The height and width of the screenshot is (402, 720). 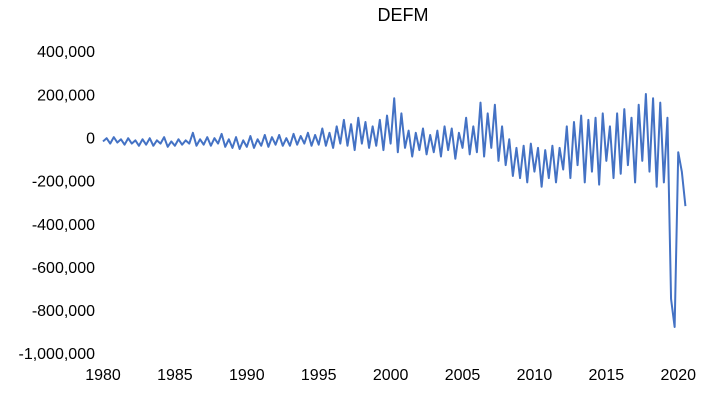 I want to click on y-tick-label: -1,000,000, so click(x=56, y=354).